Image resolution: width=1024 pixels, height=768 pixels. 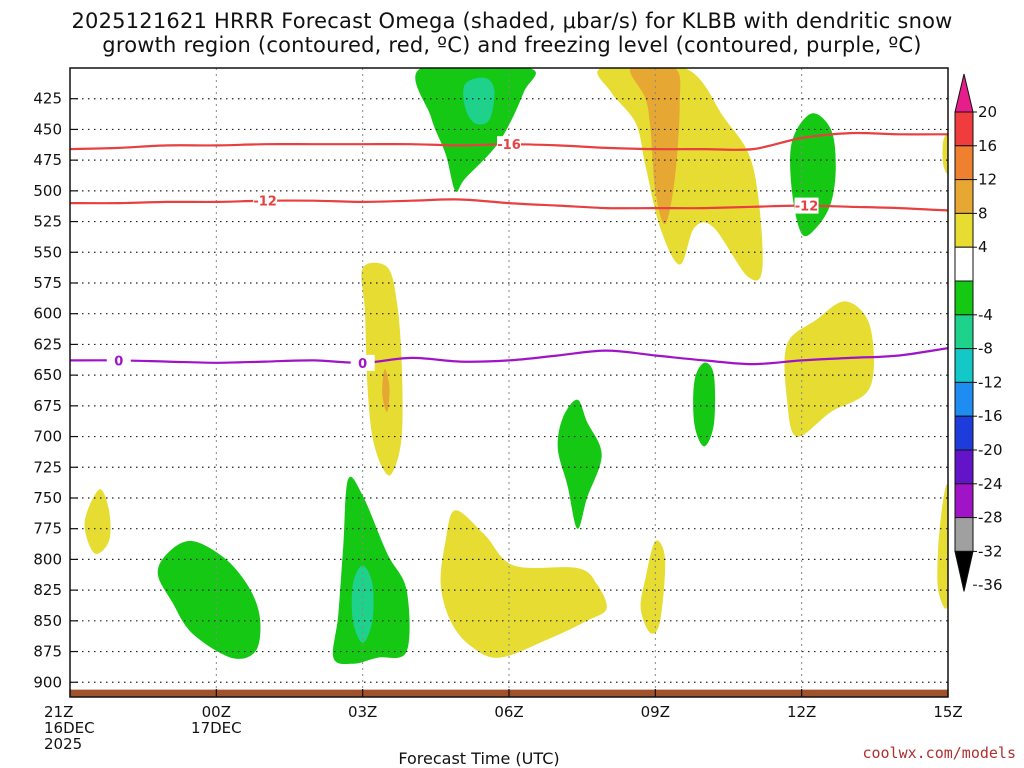 What do you see at coordinates (985, 349) in the screenshot?
I see `colorbar-label-6: -8` at bounding box center [985, 349].